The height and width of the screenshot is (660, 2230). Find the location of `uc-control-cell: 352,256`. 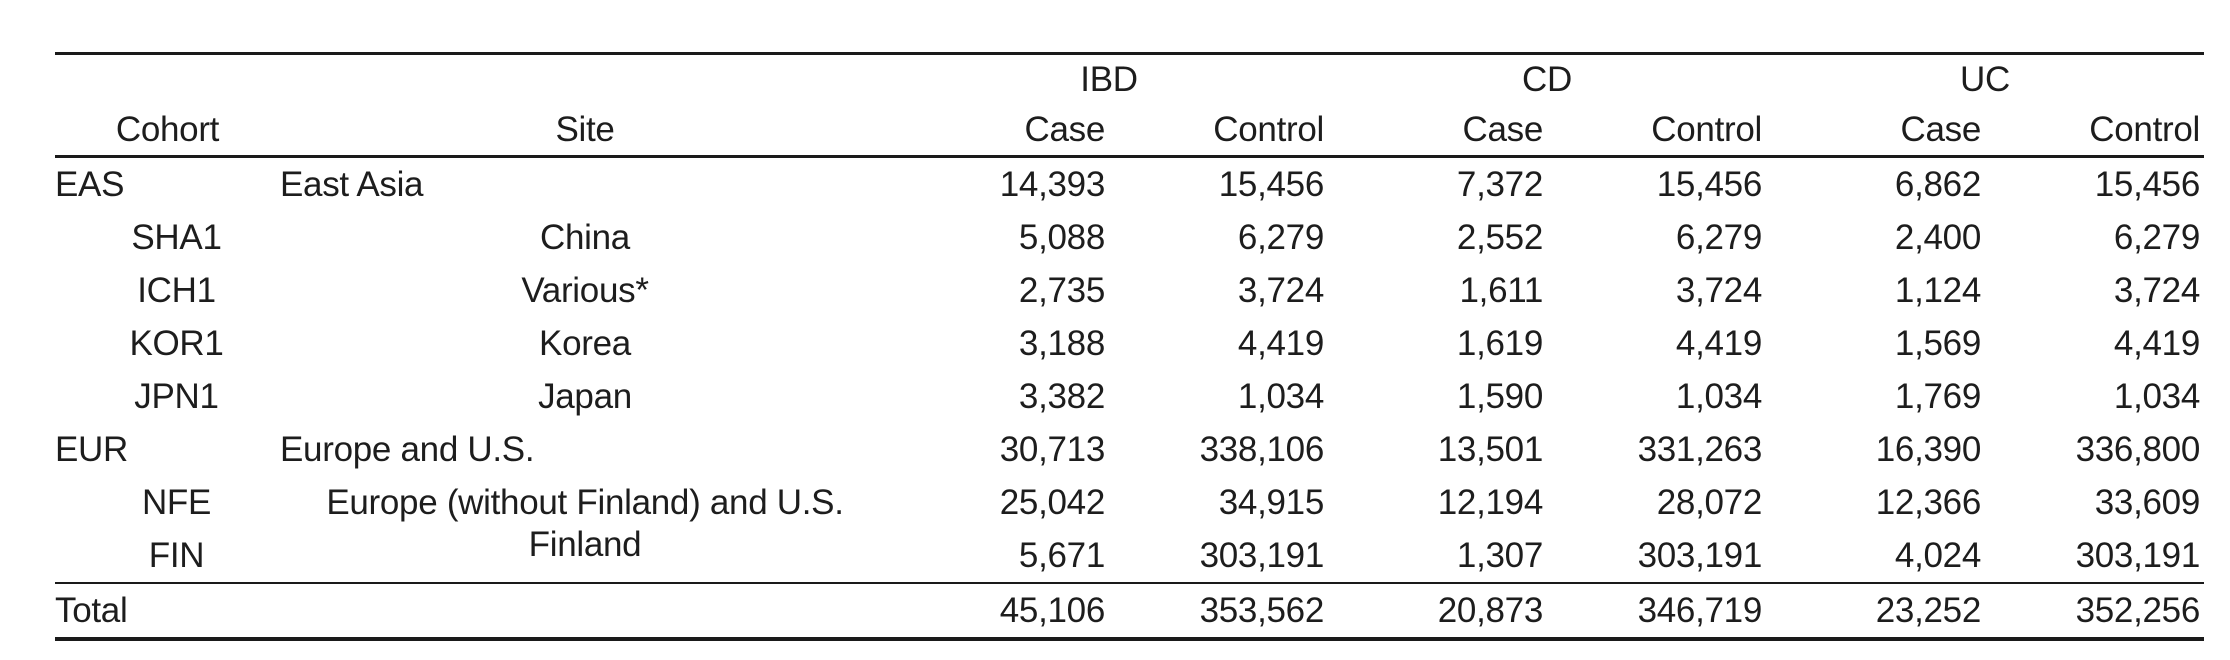

uc-control-cell: 352,256 is located at coordinates (2138, 610).